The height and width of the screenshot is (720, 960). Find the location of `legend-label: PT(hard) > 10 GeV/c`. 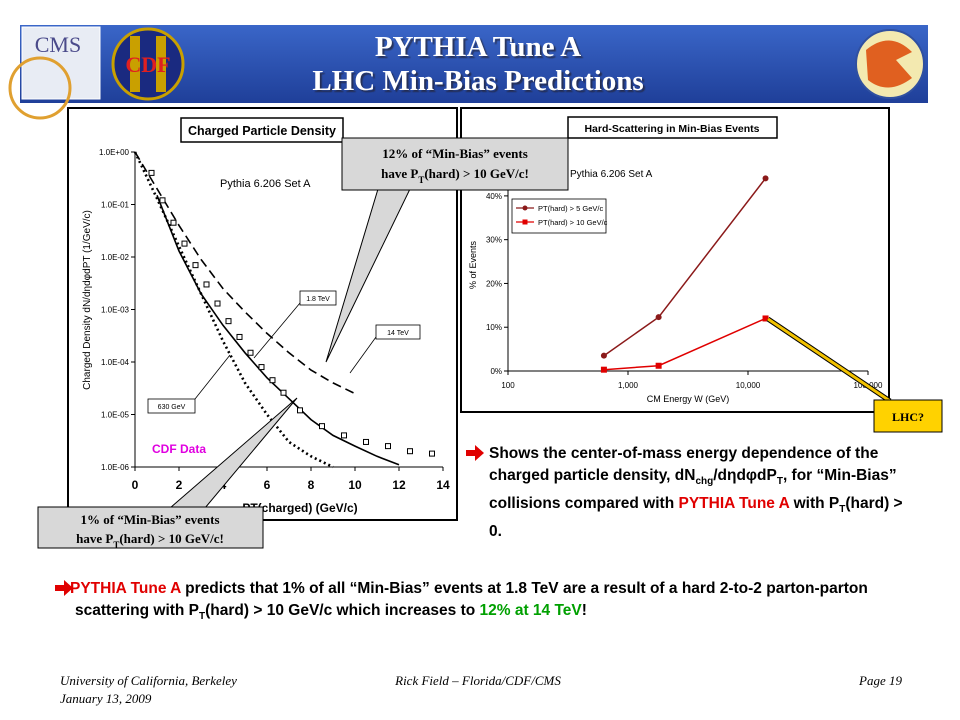

legend-label: PT(hard) > 10 GeV/c is located at coordinates (573, 222).